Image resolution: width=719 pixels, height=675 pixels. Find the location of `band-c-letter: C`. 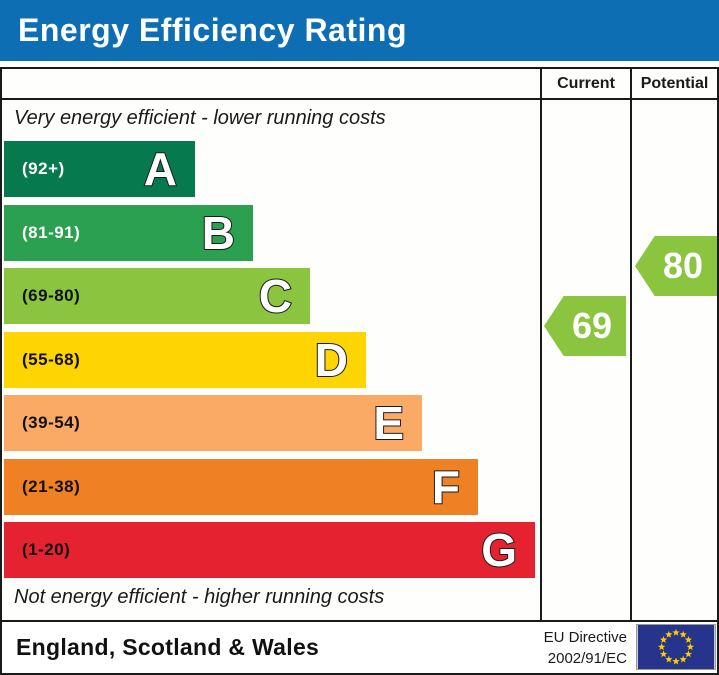

band-c-letter: C is located at coordinates (275, 296).